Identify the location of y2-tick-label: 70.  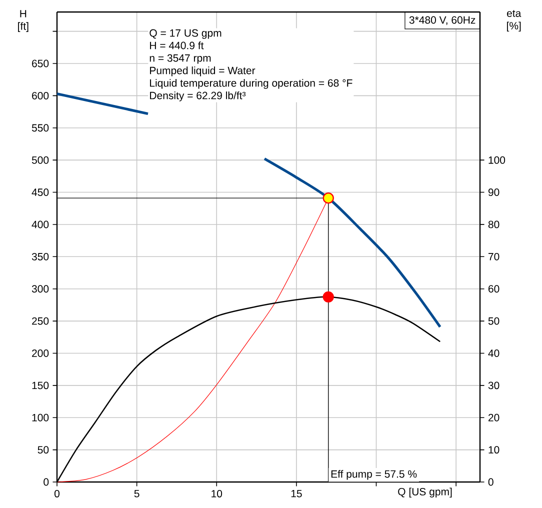
(494, 256).